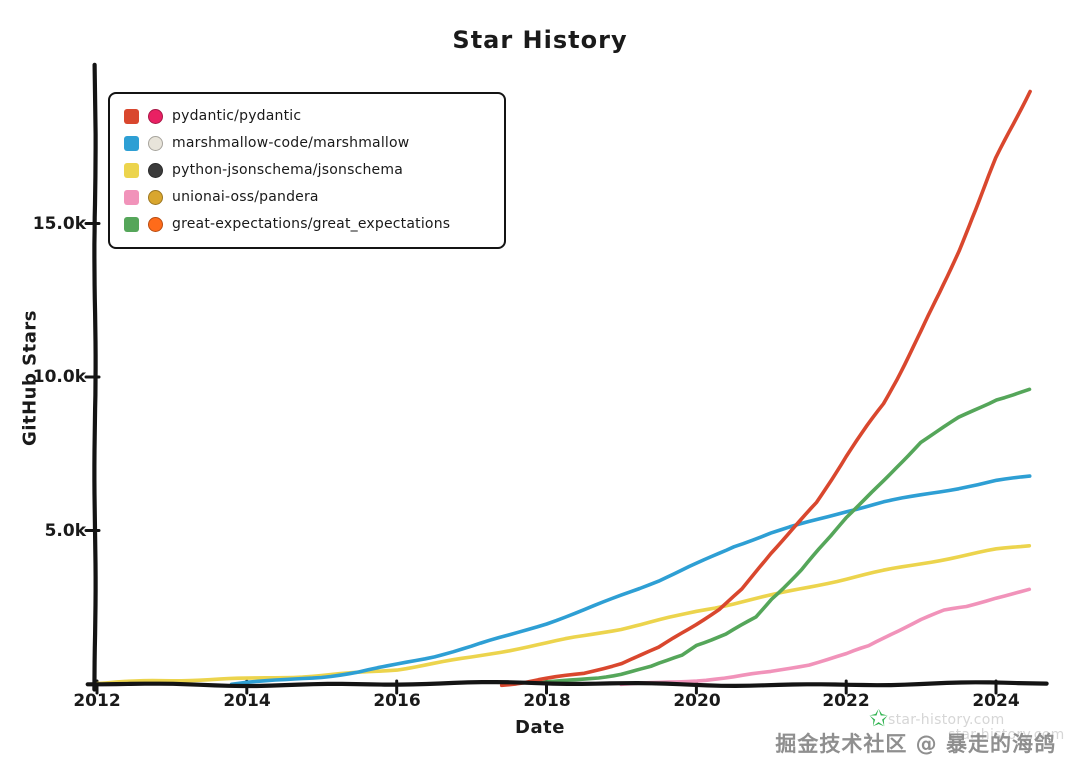 This screenshot has height=771, width=1080. What do you see at coordinates (697, 701) in the screenshot?
I see `x-tick-label-2020: 2020` at bounding box center [697, 701].